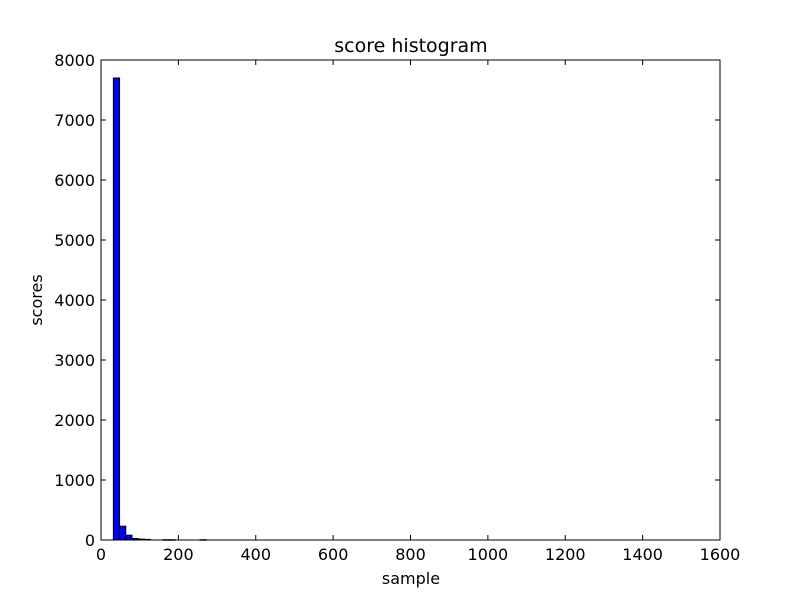 The width and height of the screenshot is (800, 600). I want to click on y-axis-label: scores, so click(36, 299).